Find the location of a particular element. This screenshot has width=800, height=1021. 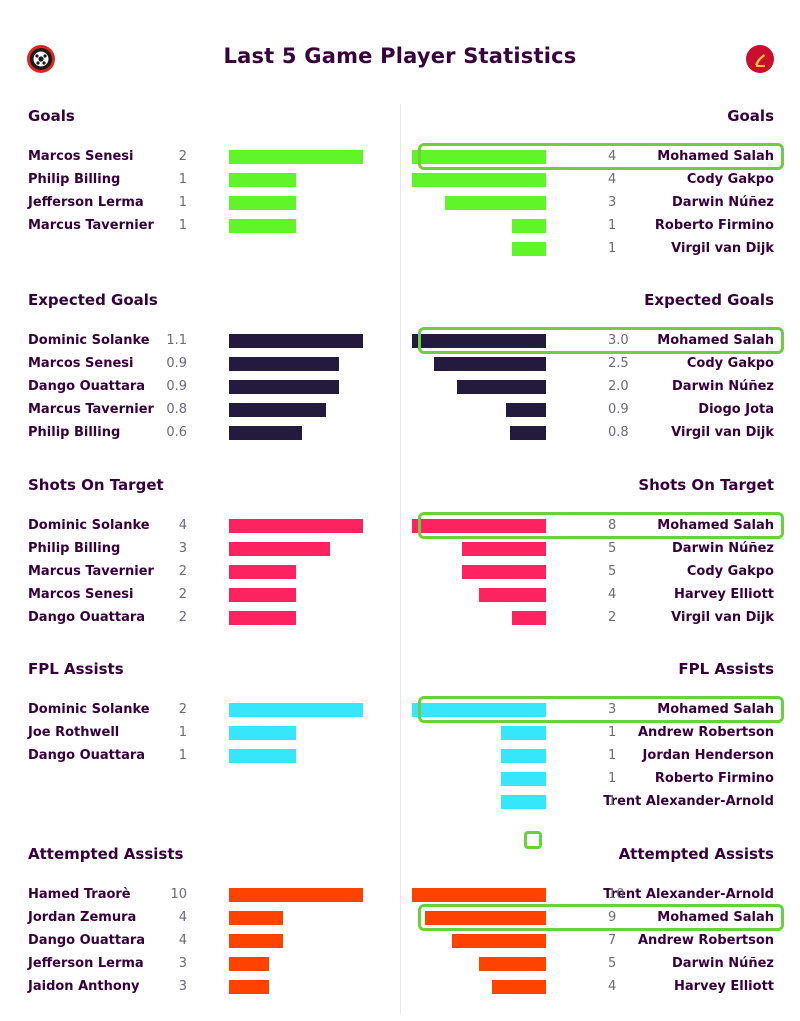

stat-value: 0.6 is located at coordinates (176, 432).